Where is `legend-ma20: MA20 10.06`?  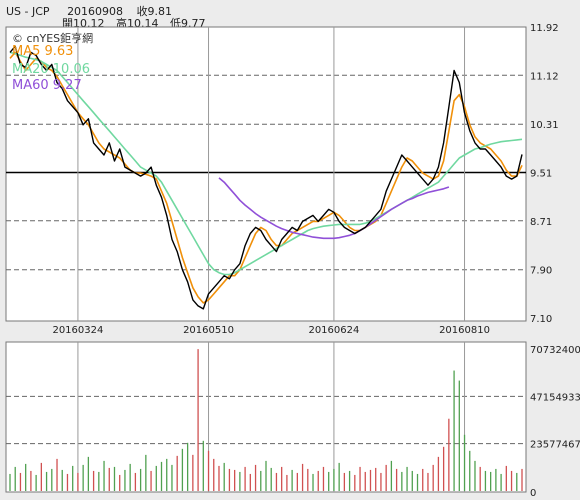
legend-ma20: MA20 10.06 is located at coordinates (51, 69).